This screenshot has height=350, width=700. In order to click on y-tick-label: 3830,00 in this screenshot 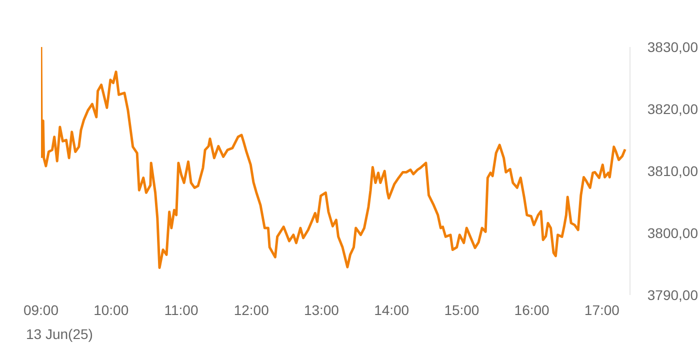, I will do `click(672, 46)`.